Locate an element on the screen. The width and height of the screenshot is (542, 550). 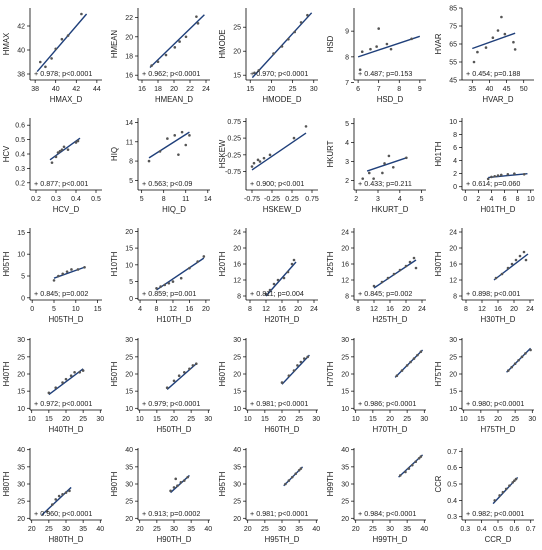
stat-label: + 0.877; p<0.001 is located at coordinates (61, 183).